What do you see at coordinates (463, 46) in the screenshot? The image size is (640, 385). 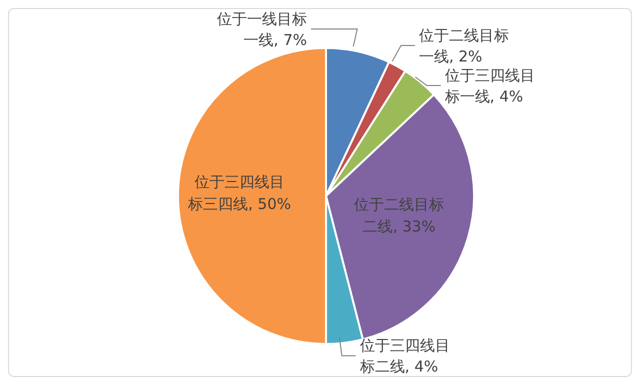 I see `slice-label: 位于二线目标一线, 2%` at bounding box center [463, 46].